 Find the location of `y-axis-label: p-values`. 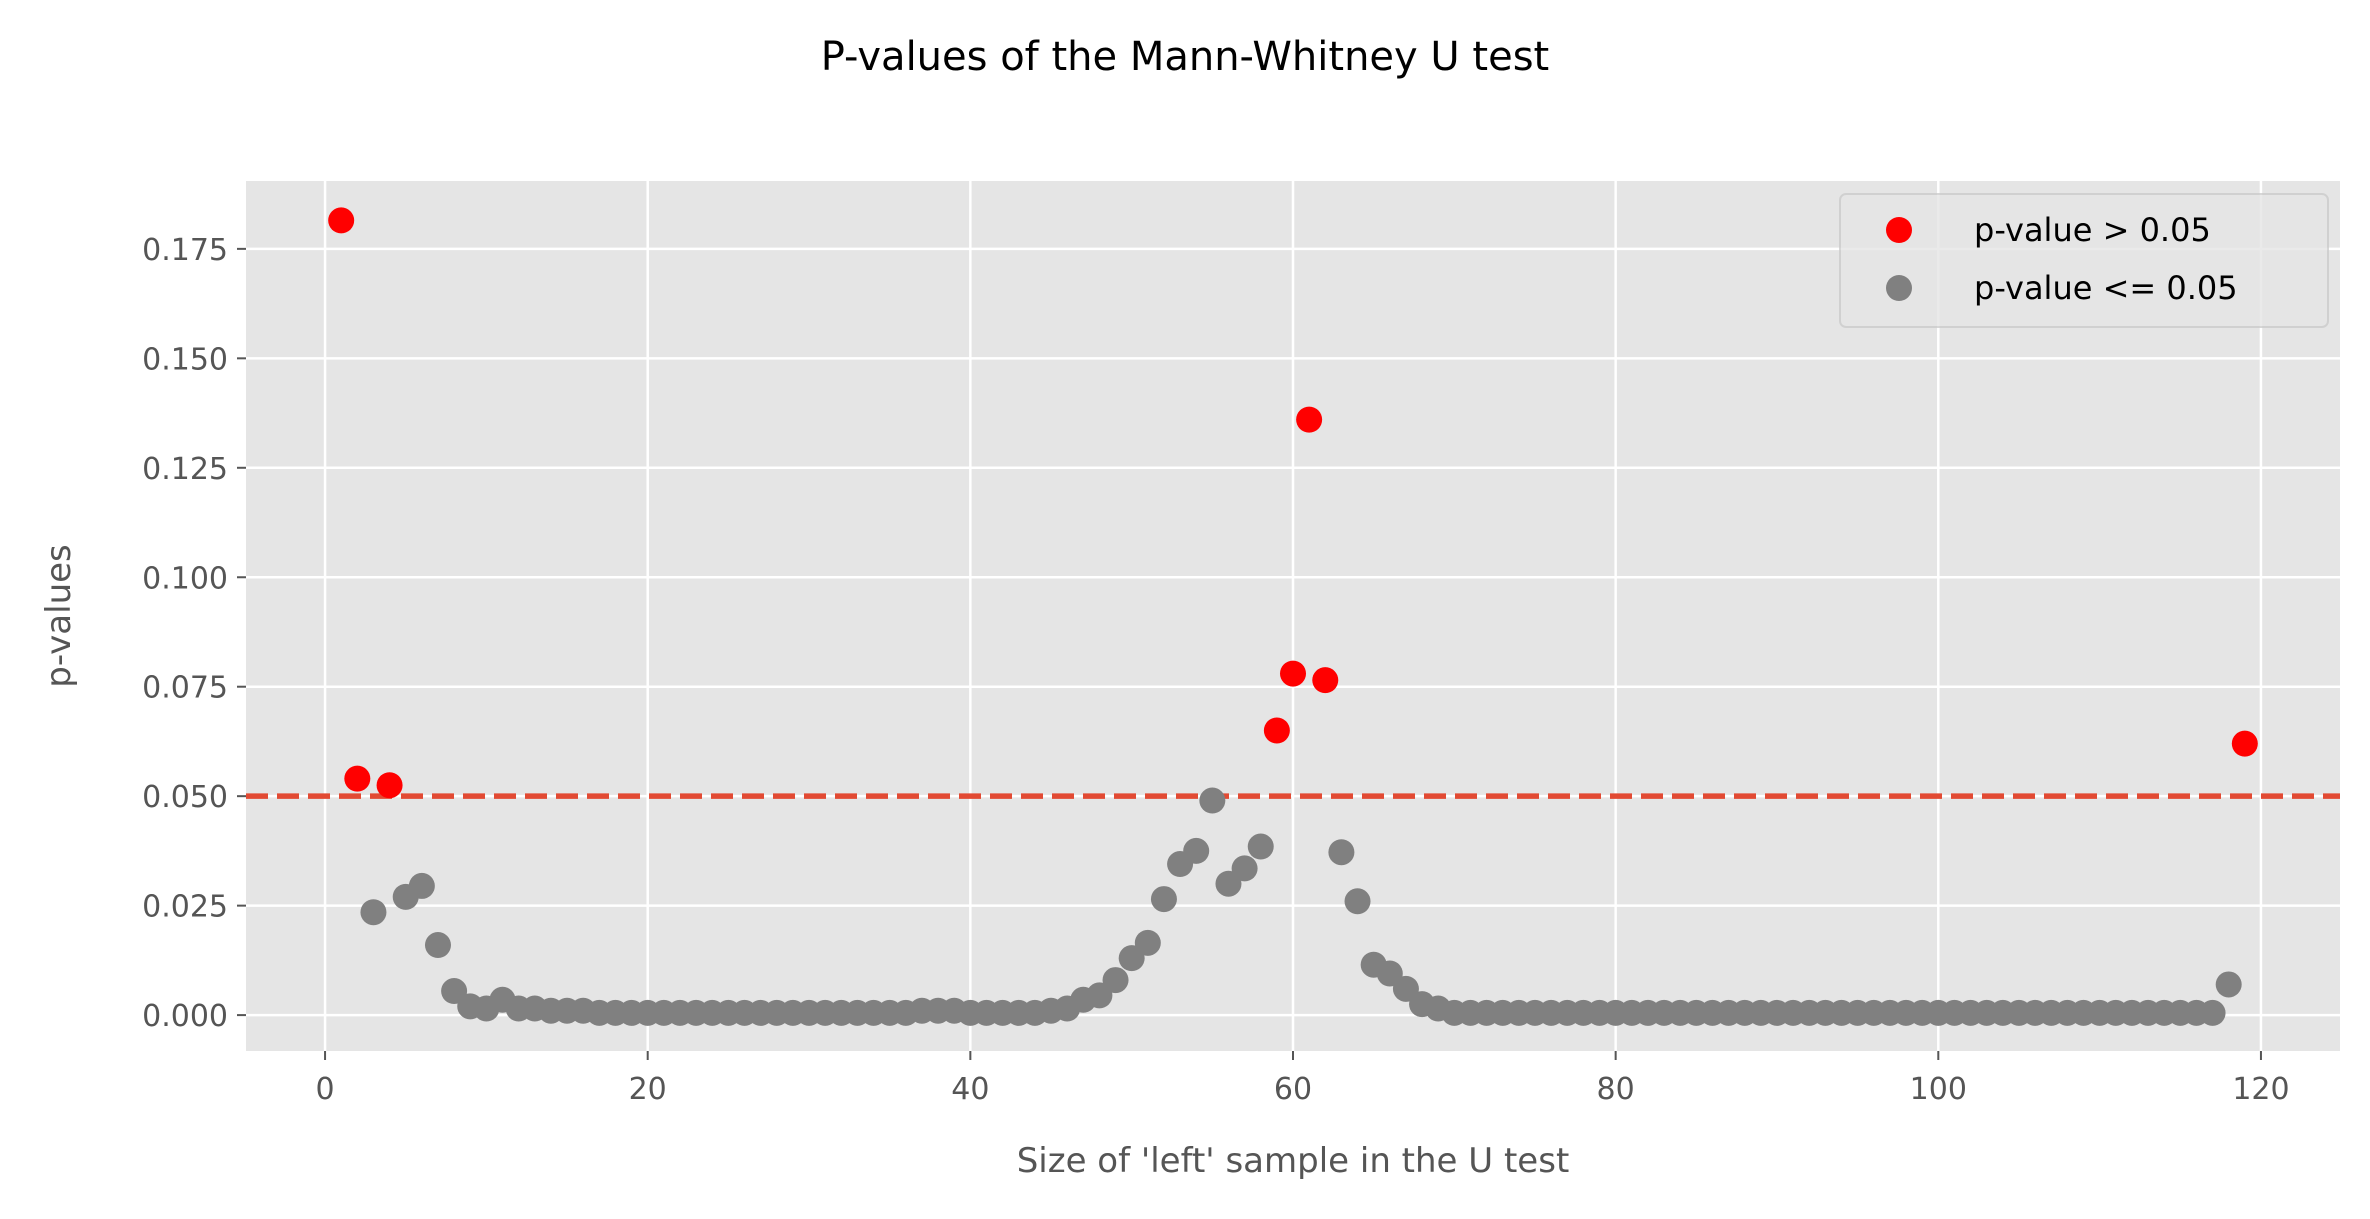

y-axis-label: p-values is located at coordinates (59, 616).